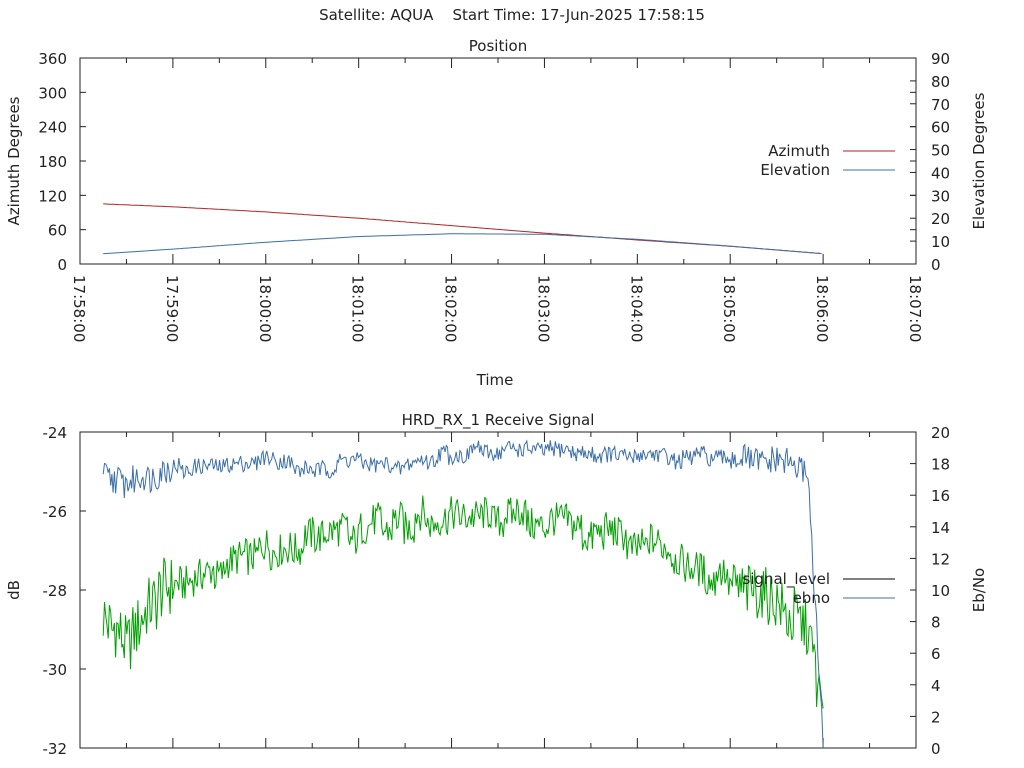  What do you see at coordinates (265, 308) in the screenshot?
I see `x-tick-label: 18:00:00` at bounding box center [265, 308].